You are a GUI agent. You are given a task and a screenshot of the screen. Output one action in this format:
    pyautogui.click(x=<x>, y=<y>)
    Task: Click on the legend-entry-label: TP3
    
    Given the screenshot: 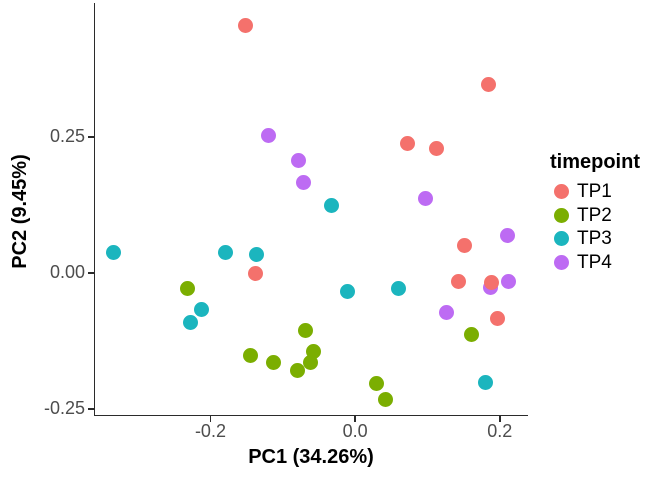 What is the action you would take?
    pyautogui.click(x=594, y=238)
    